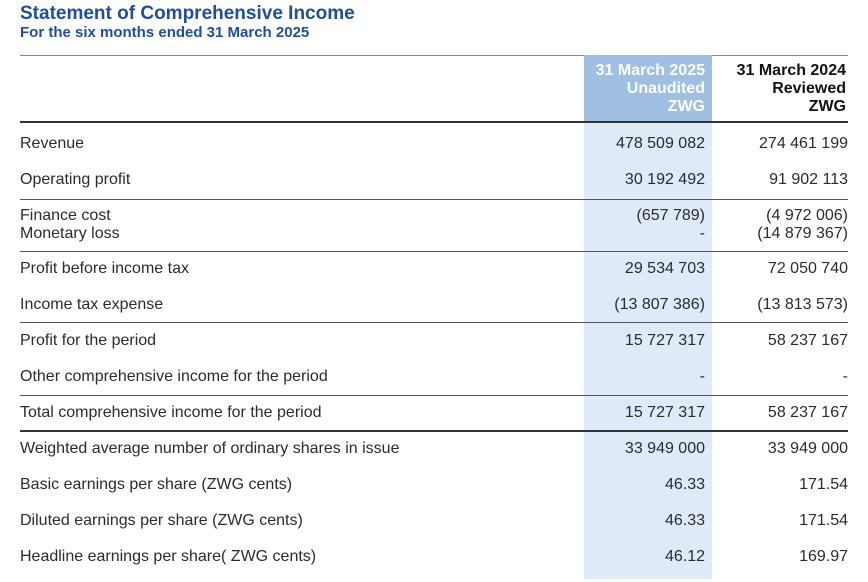 The height and width of the screenshot is (582, 868). What do you see at coordinates (684, 556) in the screenshot?
I see `value-2025: 46.12` at bounding box center [684, 556].